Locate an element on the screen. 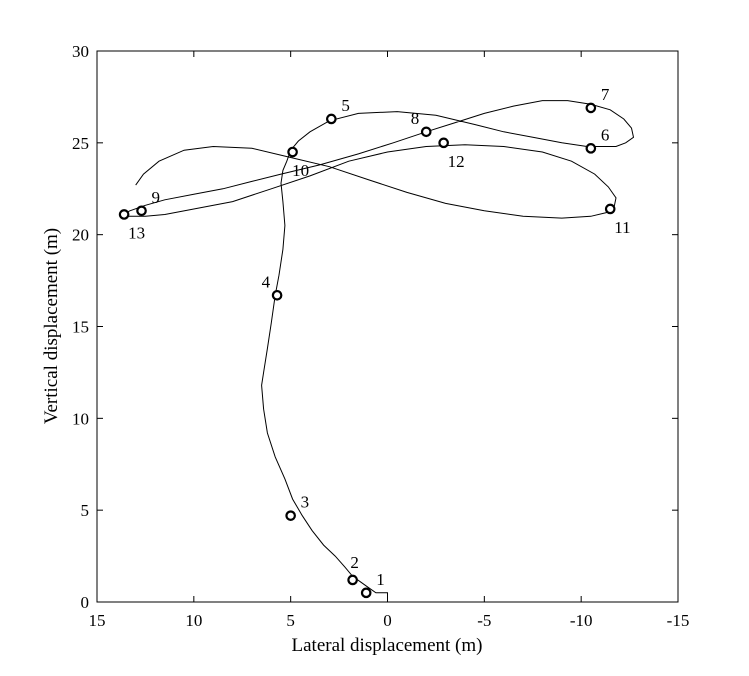 The width and height of the screenshot is (749, 676). y-tick-label: 5 is located at coordinates (85, 510).